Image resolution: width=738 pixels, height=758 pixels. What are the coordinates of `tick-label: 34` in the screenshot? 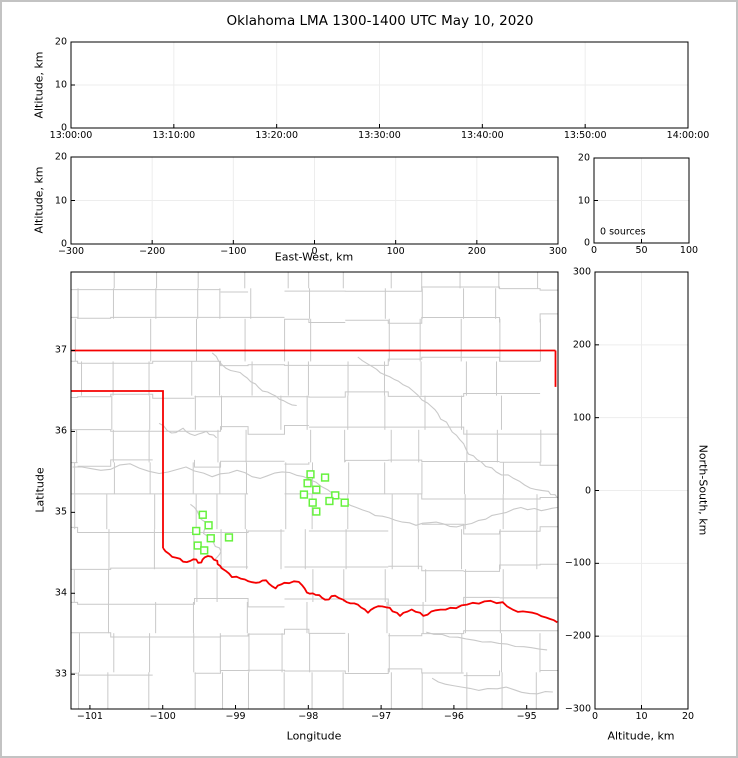 It's located at (60, 593).